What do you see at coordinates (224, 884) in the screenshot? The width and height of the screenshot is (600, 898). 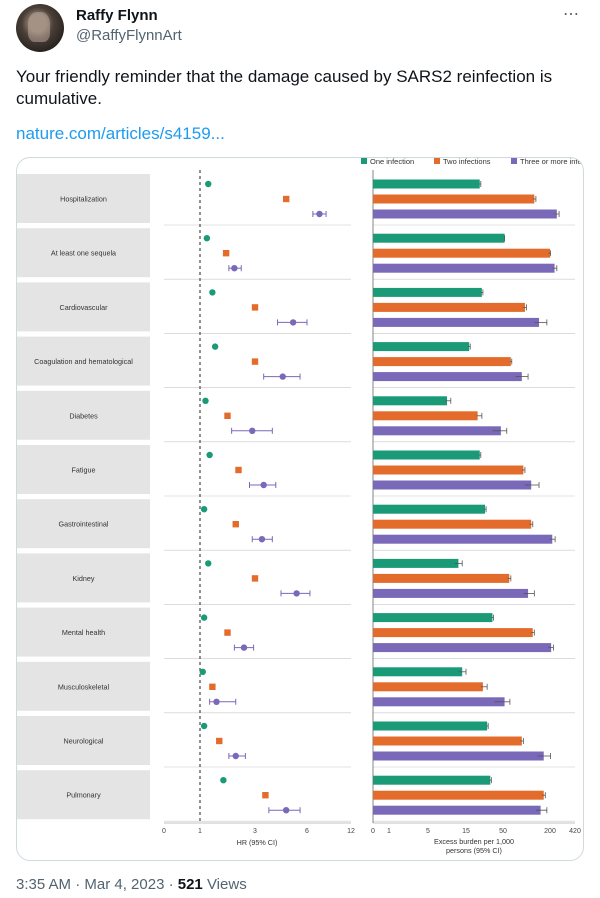 I see `views-label: Views` at bounding box center [224, 884].